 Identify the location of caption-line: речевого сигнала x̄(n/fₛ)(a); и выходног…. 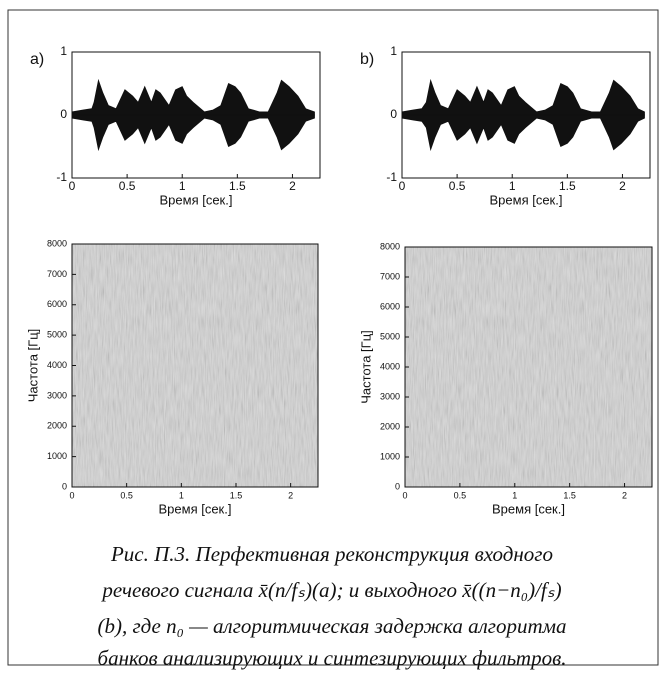
(330, 590).